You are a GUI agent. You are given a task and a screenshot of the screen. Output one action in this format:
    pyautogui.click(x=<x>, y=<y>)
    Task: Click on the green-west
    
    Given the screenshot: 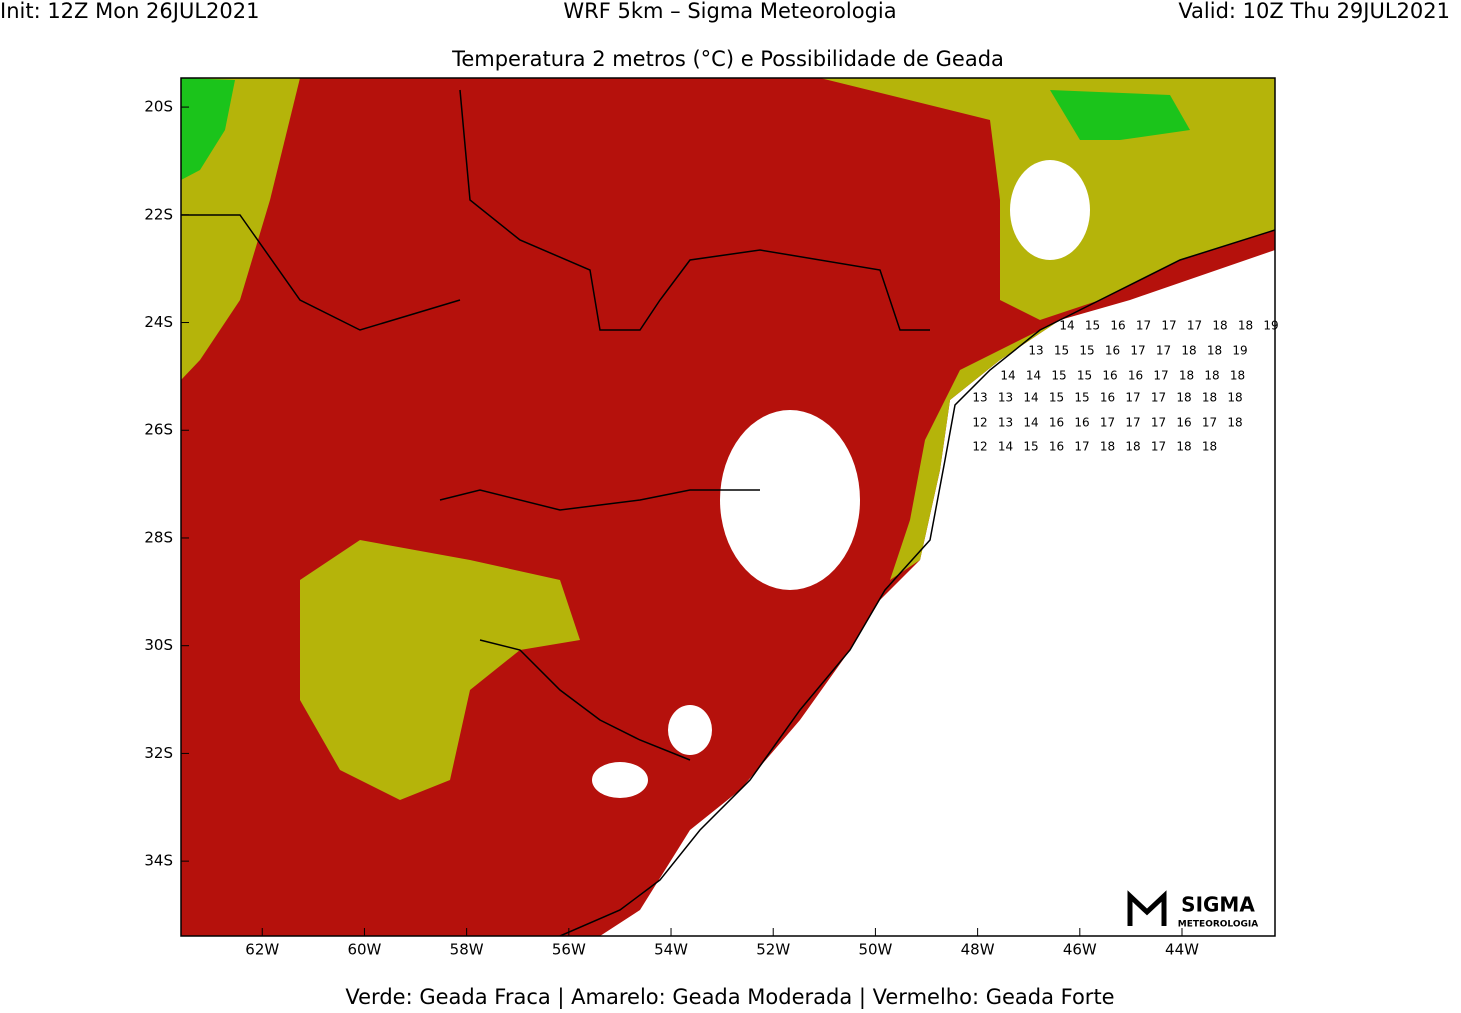 What is the action you would take?
    pyautogui.click(x=208, y=129)
    